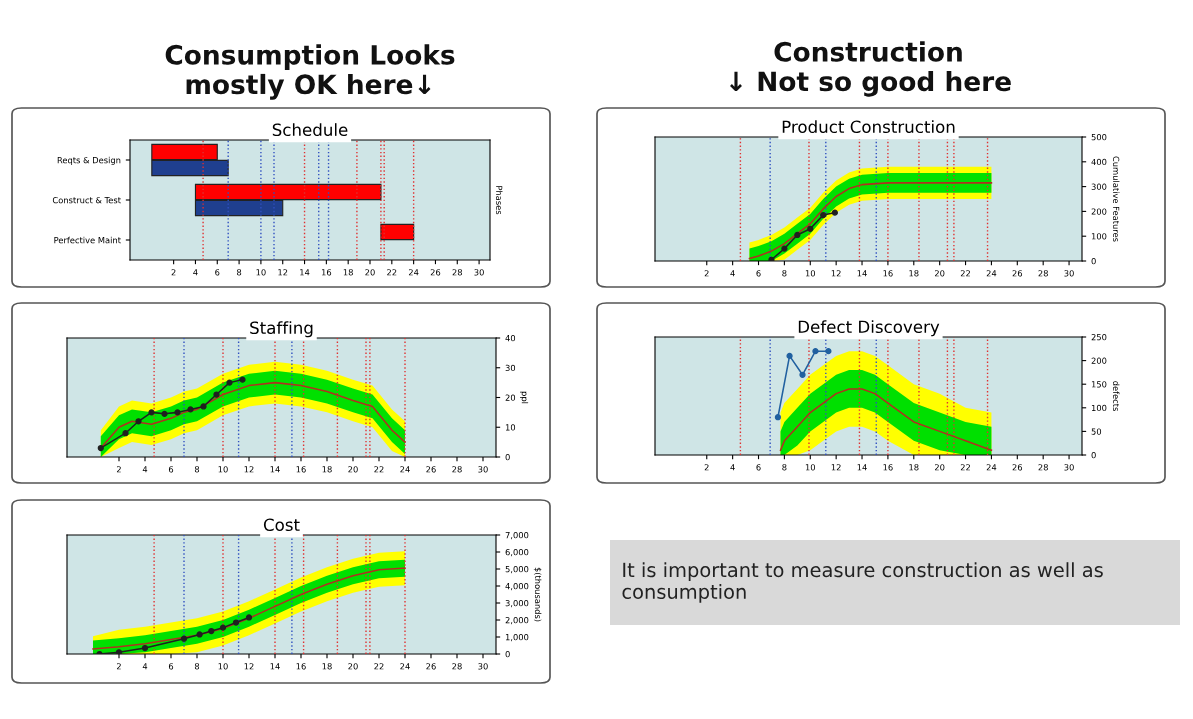  I want to click on text: It is important to measure construction as well as consumption, so click(862, 582).